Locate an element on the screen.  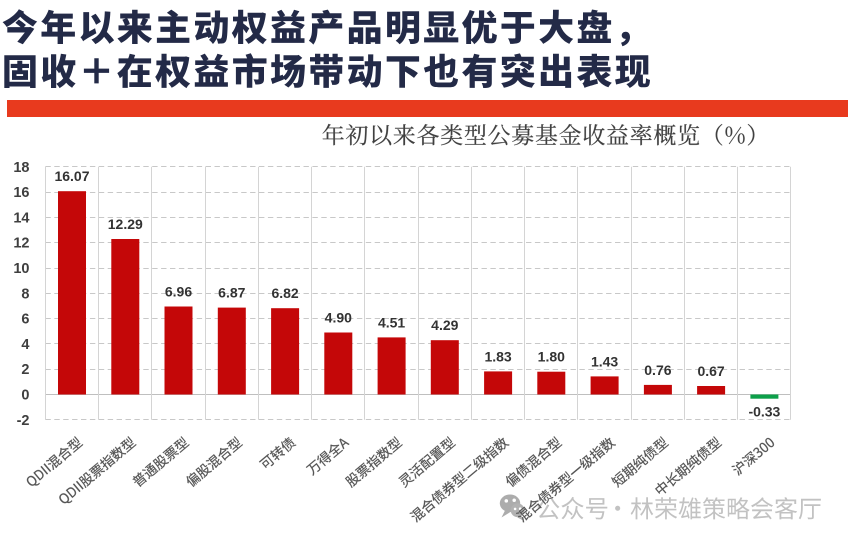
svg-text: 4.51 is located at coordinates (391, 322).